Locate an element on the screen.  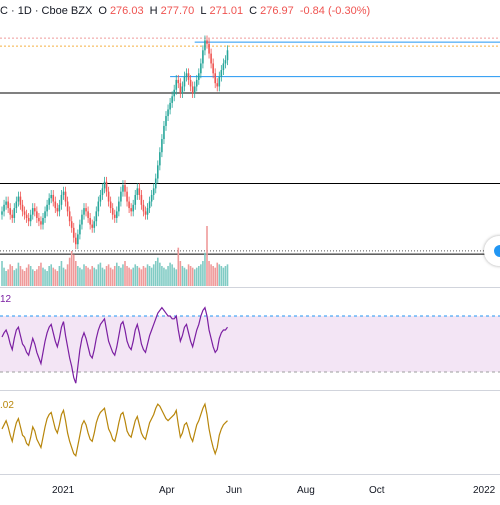
symbol-title: C · 1D · Cboe BZX is located at coordinates (46, 11).